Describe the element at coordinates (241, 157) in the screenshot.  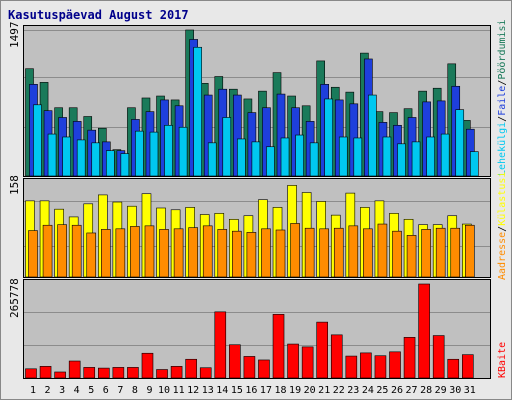
I see `bar-lehekülgi-day-15` at that location.